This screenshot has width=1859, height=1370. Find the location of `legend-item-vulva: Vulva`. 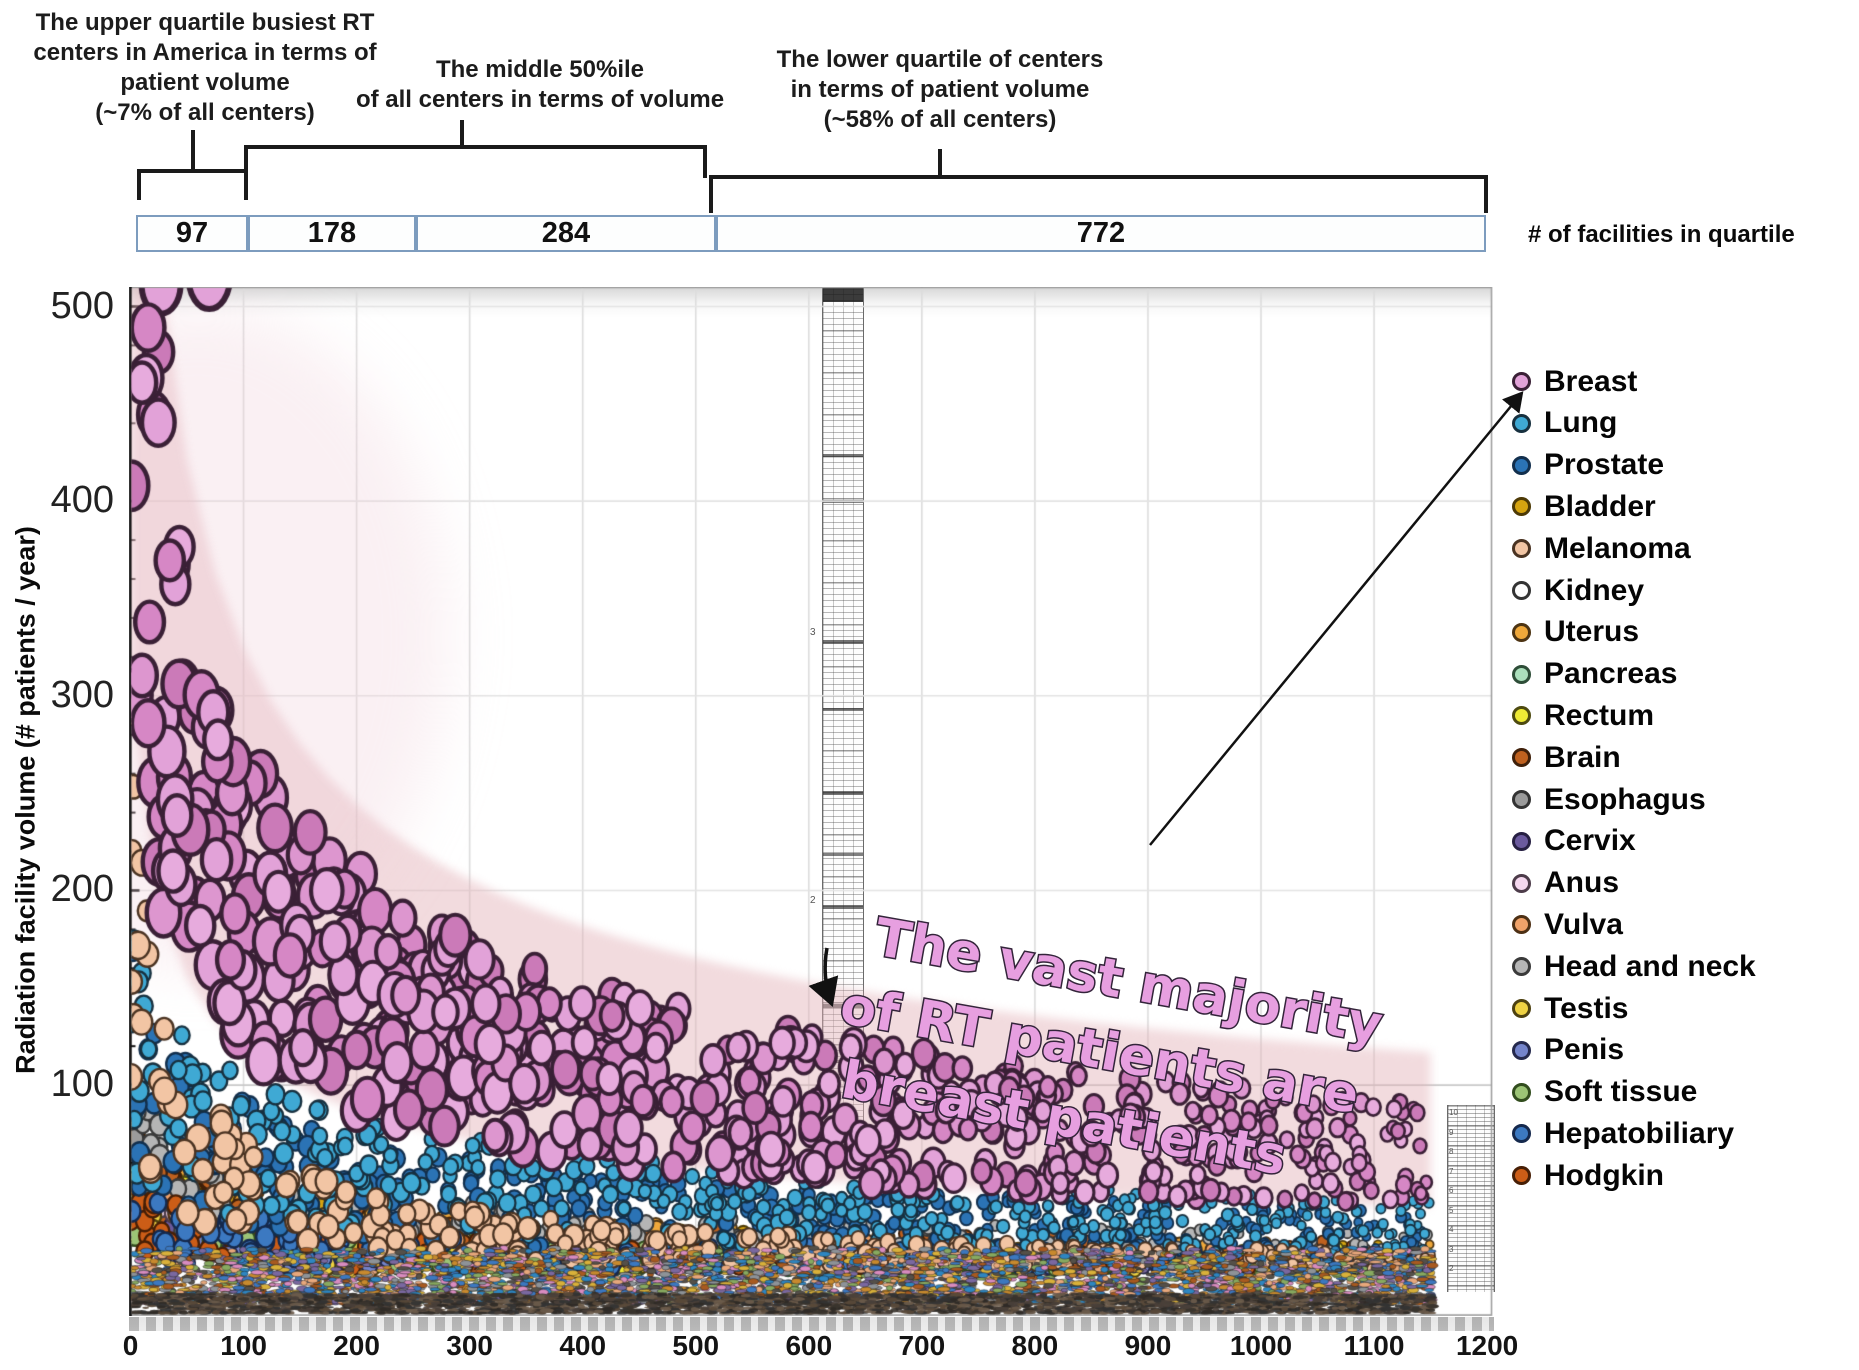

legend-item-vulva: Vulva is located at coordinates (1684, 925).